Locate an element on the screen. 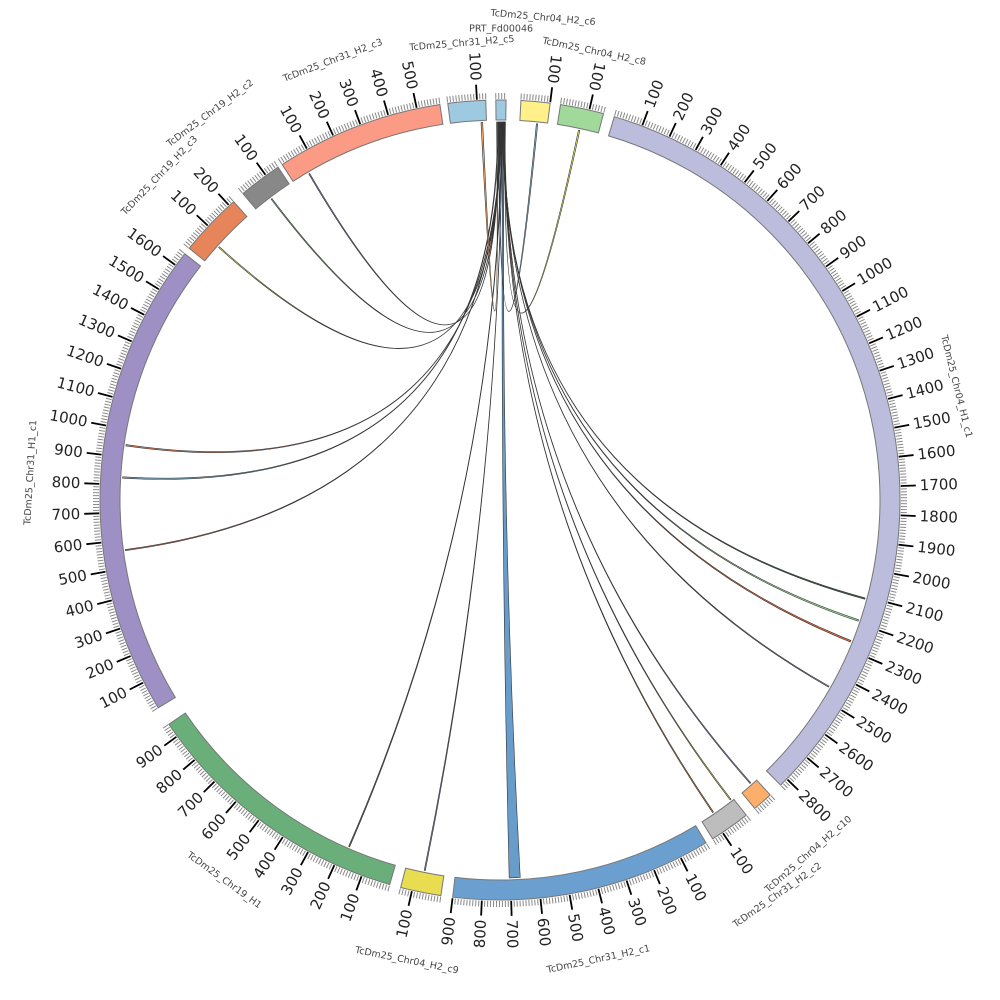  segment-PRT_Fd00046 is located at coordinates (501, 110).